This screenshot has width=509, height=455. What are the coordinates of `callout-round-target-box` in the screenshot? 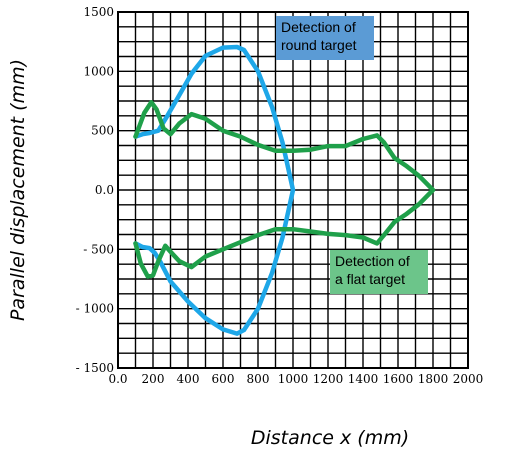 It's located at (325, 38).